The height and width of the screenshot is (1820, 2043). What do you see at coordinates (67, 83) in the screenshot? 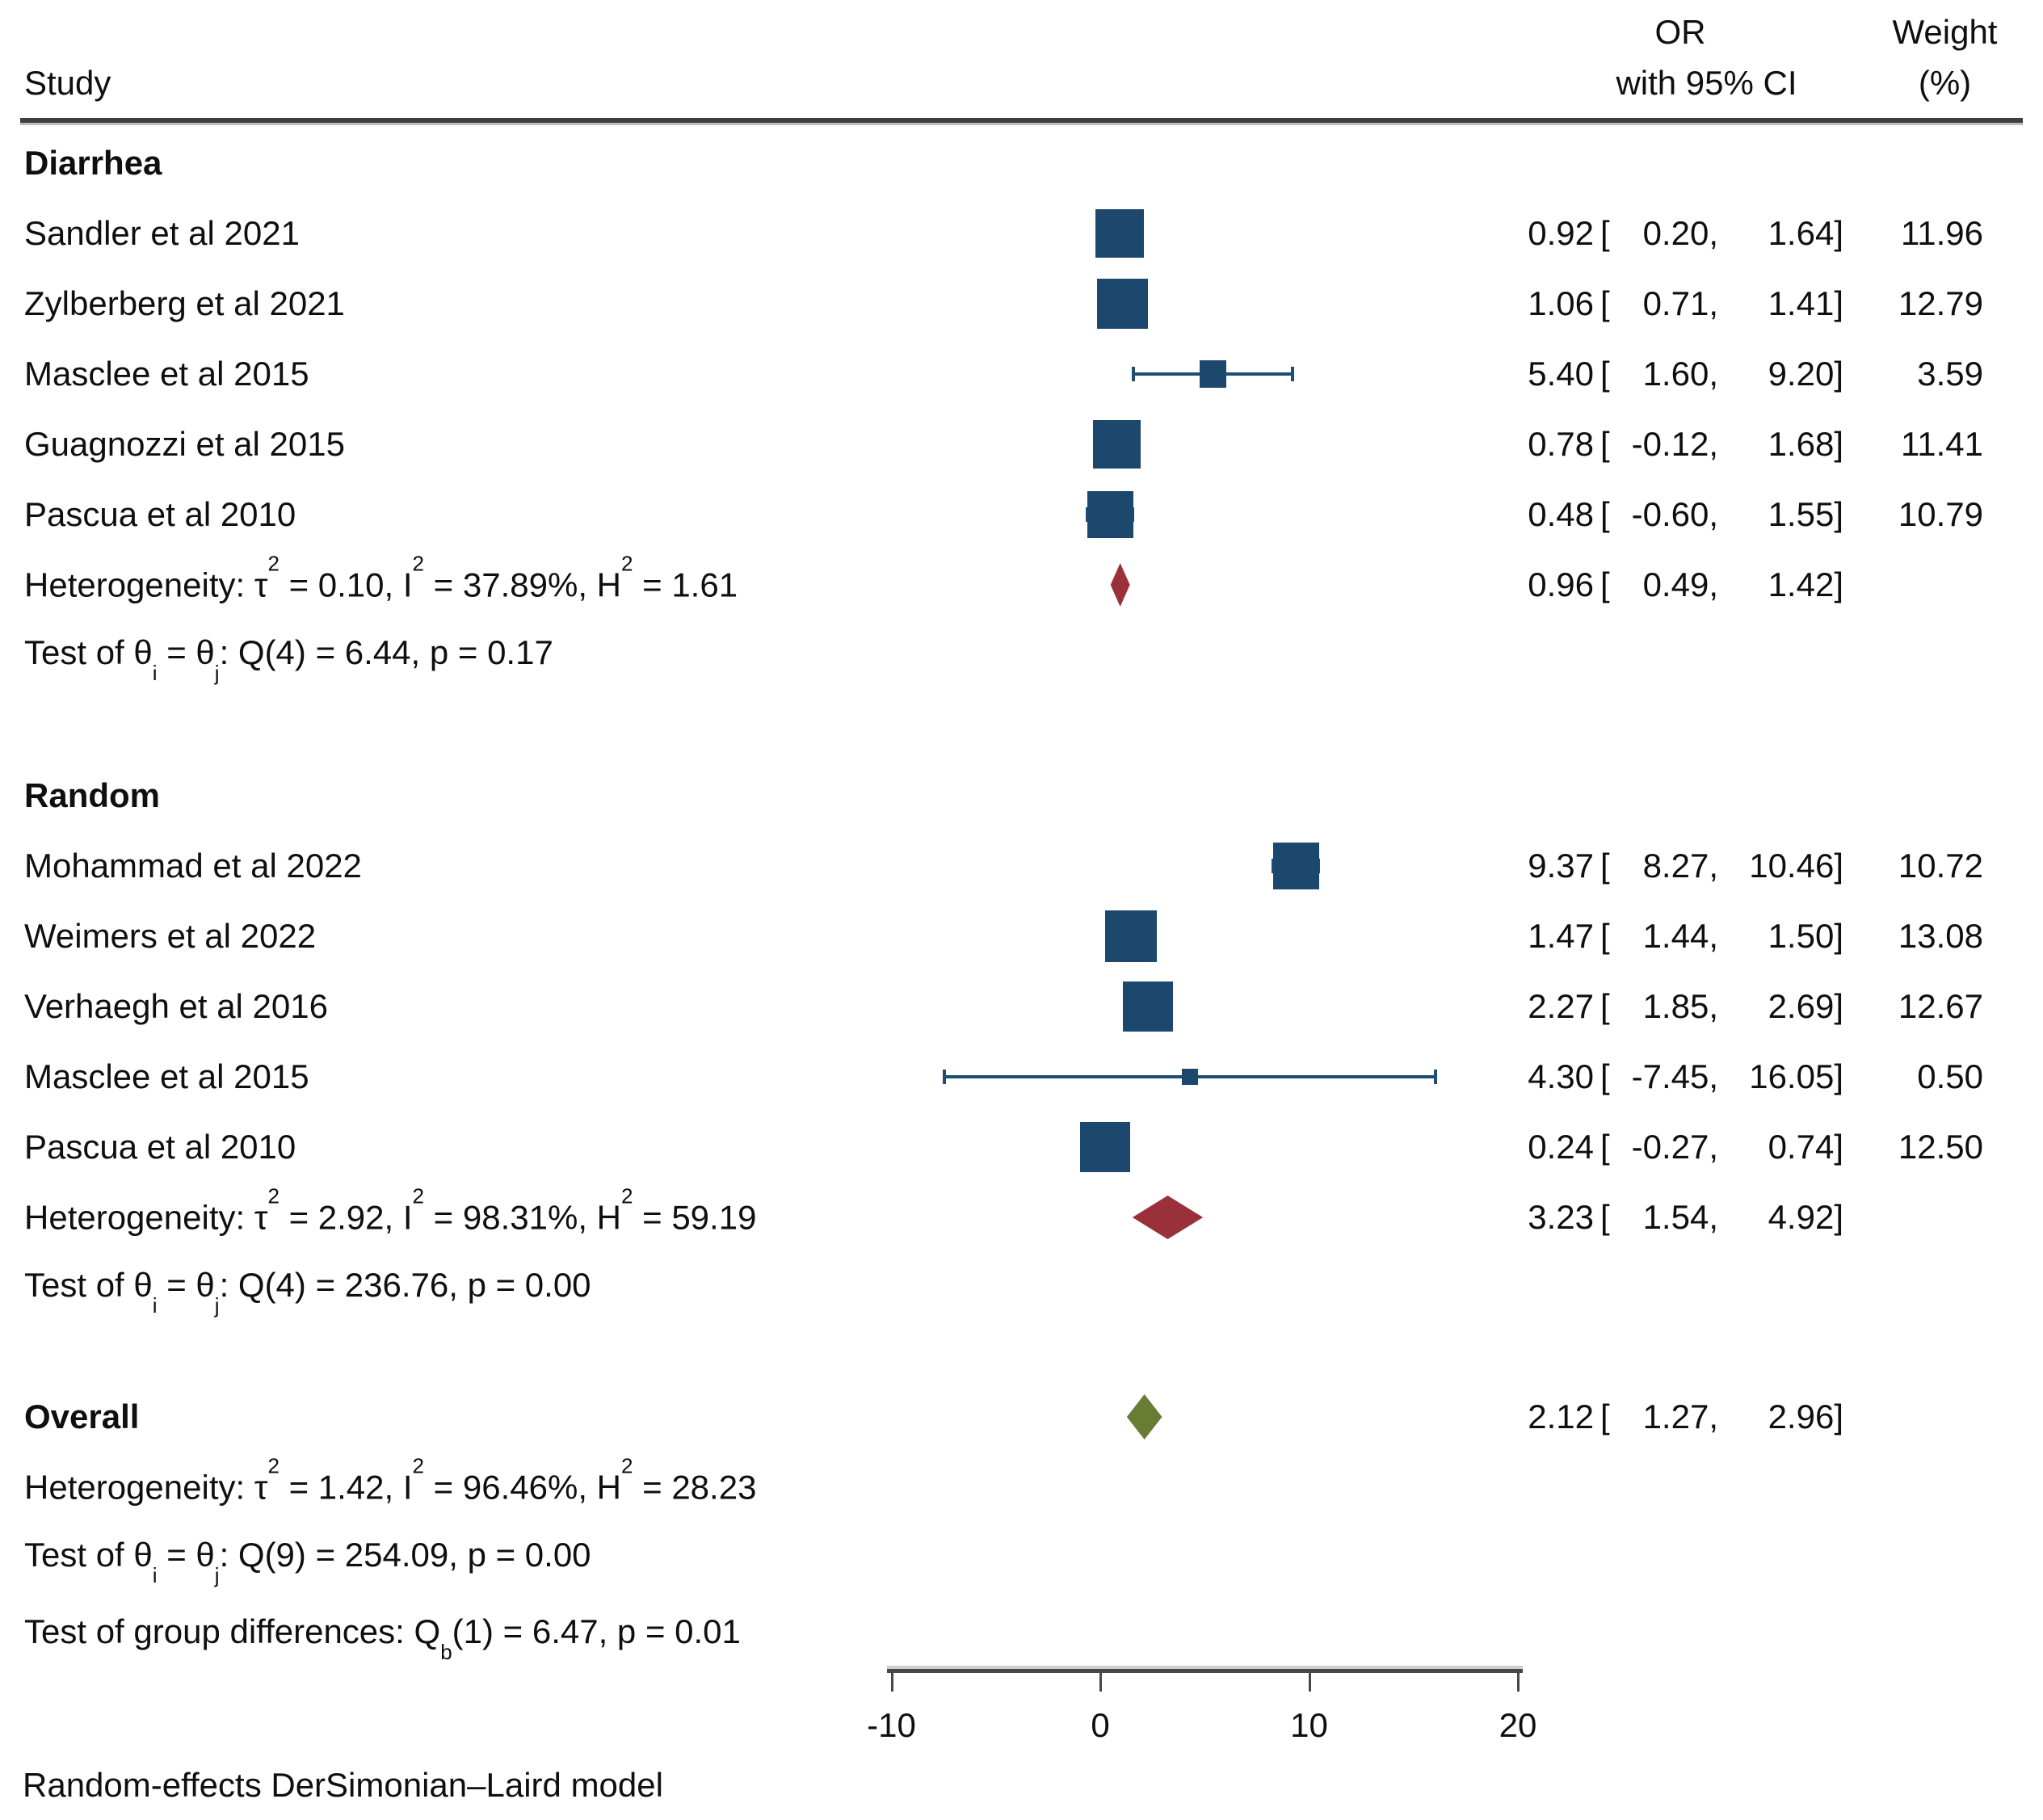
I see `study-column-header: Study` at bounding box center [67, 83].